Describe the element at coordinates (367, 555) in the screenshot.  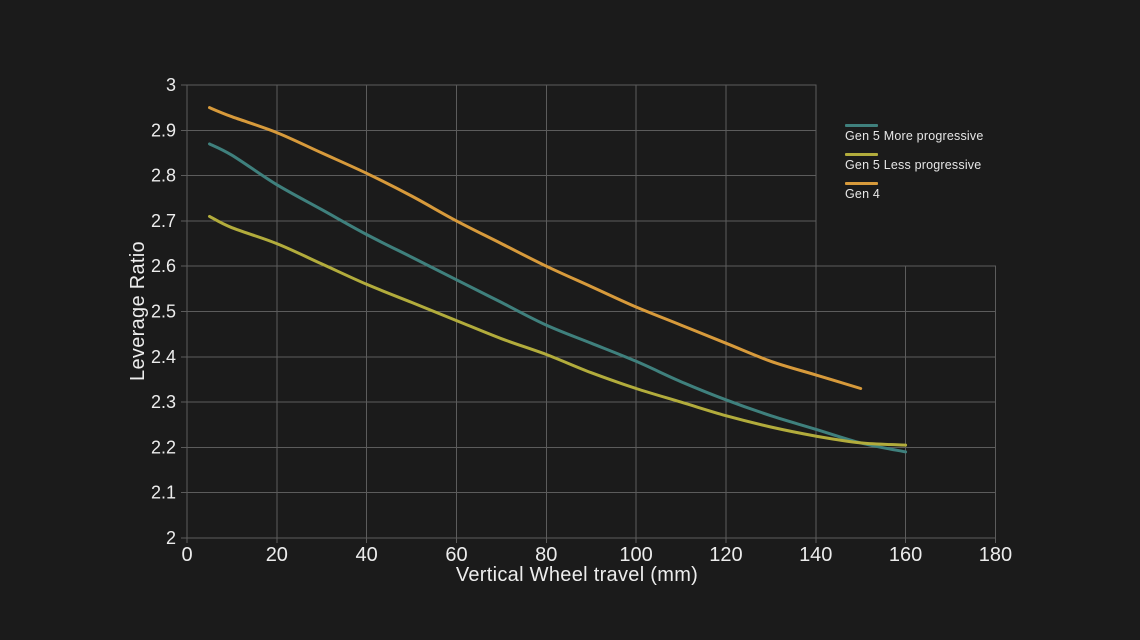
I see `x-tick-label: 40` at that location.